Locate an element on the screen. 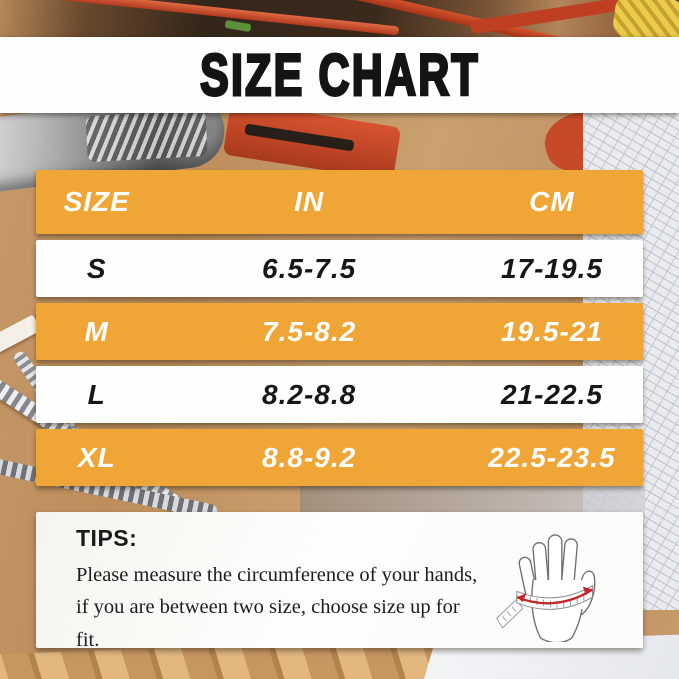  cell-cm: 19.5-21 is located at coordinates (551, 331).